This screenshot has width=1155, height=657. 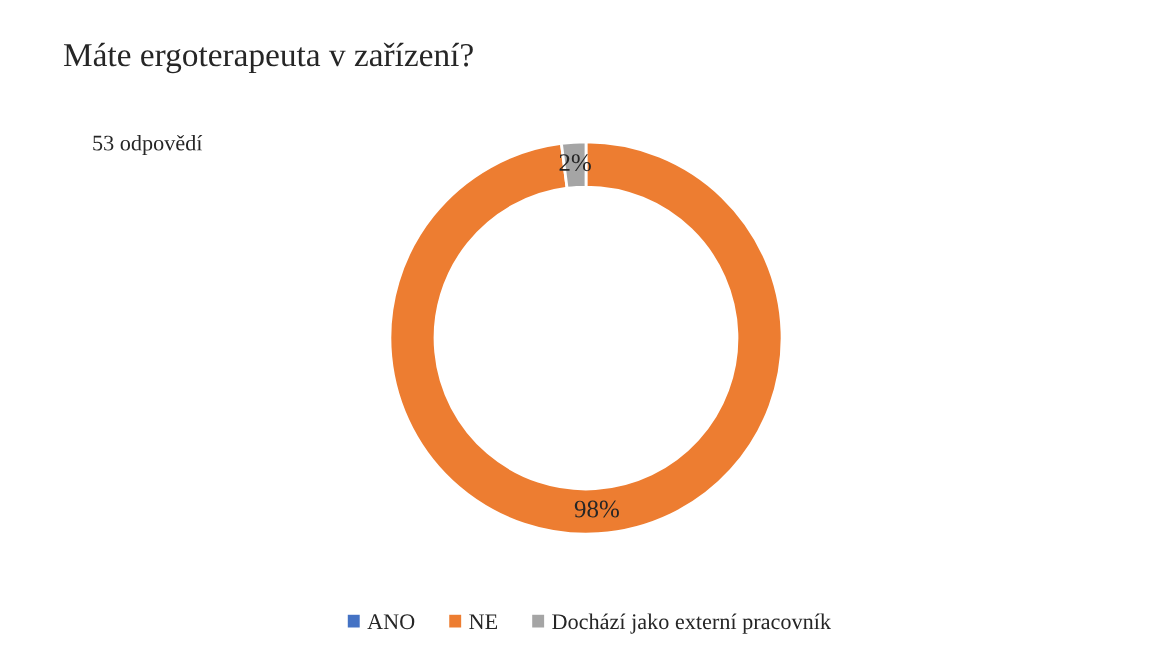 What do you see at coordinates (391, 622) in the screenshot?
I see `legend-label: ANO` at bounding box center [391, 622].